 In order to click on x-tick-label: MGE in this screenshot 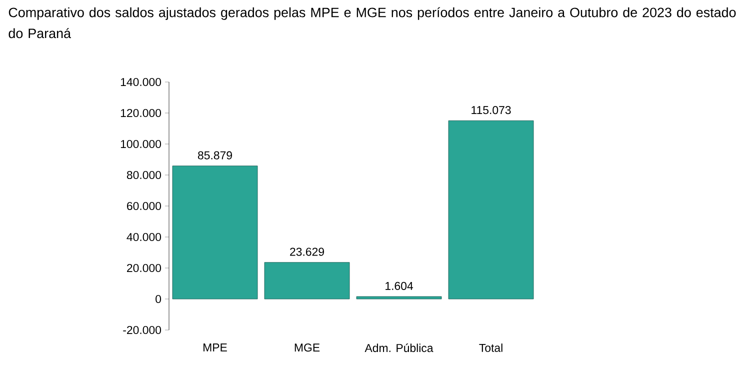, I will do `click(307, 348)`.